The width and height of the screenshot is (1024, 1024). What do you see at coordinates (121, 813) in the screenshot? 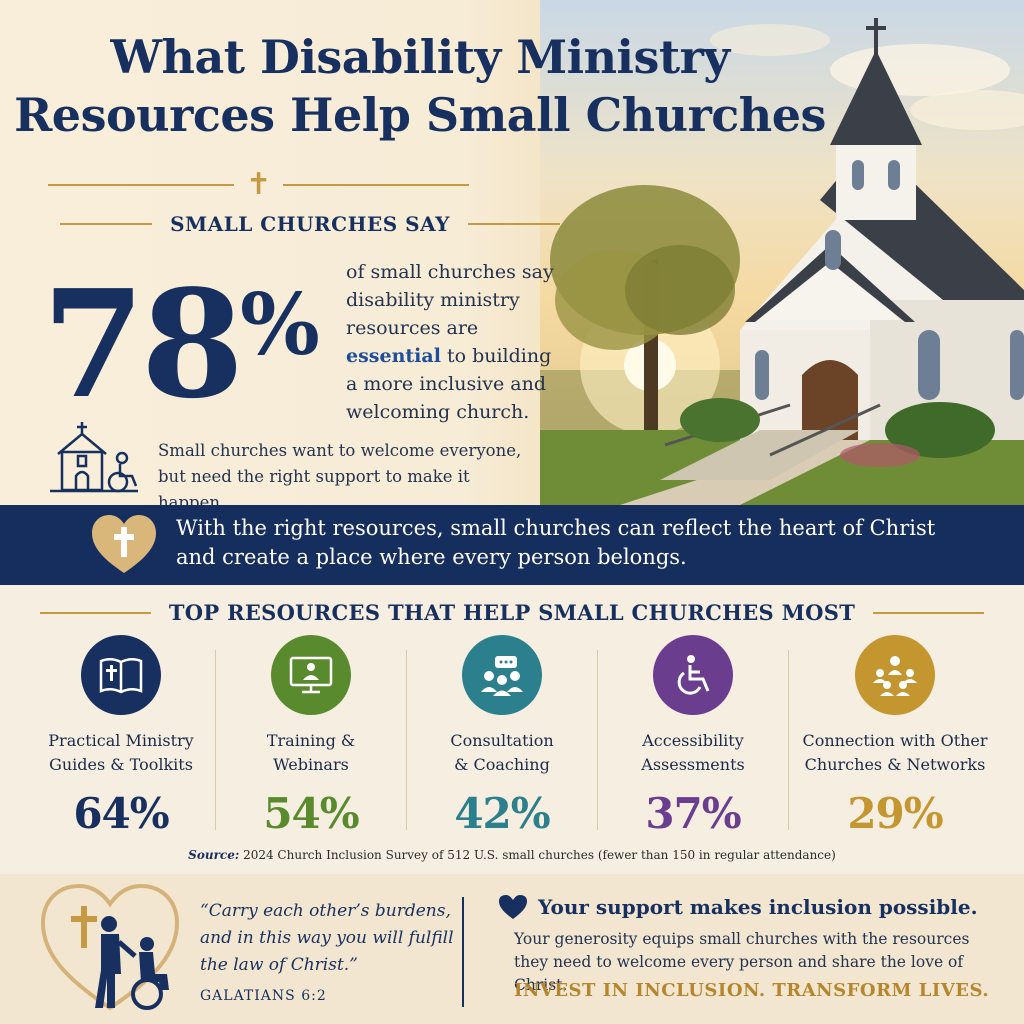
I see `resource-percent: 64%` at bounding box center [121, 813].